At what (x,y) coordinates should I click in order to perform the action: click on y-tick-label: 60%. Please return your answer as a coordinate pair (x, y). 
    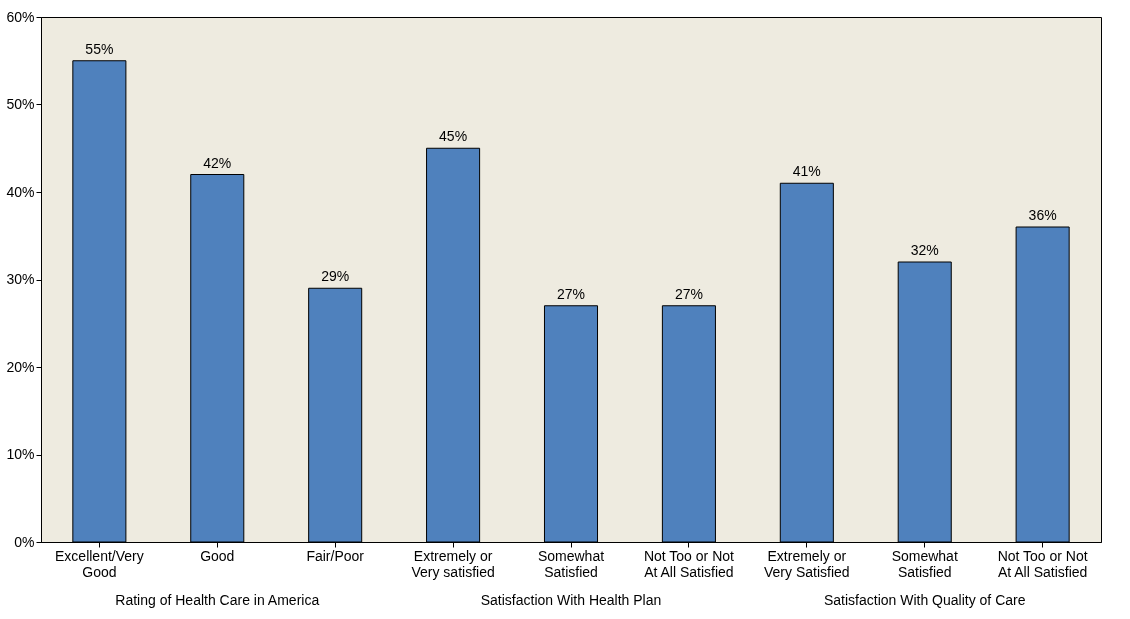
    Looking at the image, I should click on (20, 16).